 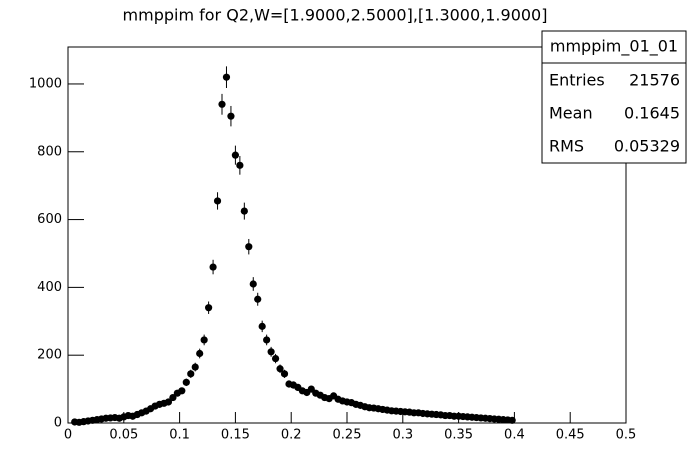 What do you see at coordinates (49, 355) in the screenshot?
I see `y-tick-label: 200` at bounding box center [49, 355].